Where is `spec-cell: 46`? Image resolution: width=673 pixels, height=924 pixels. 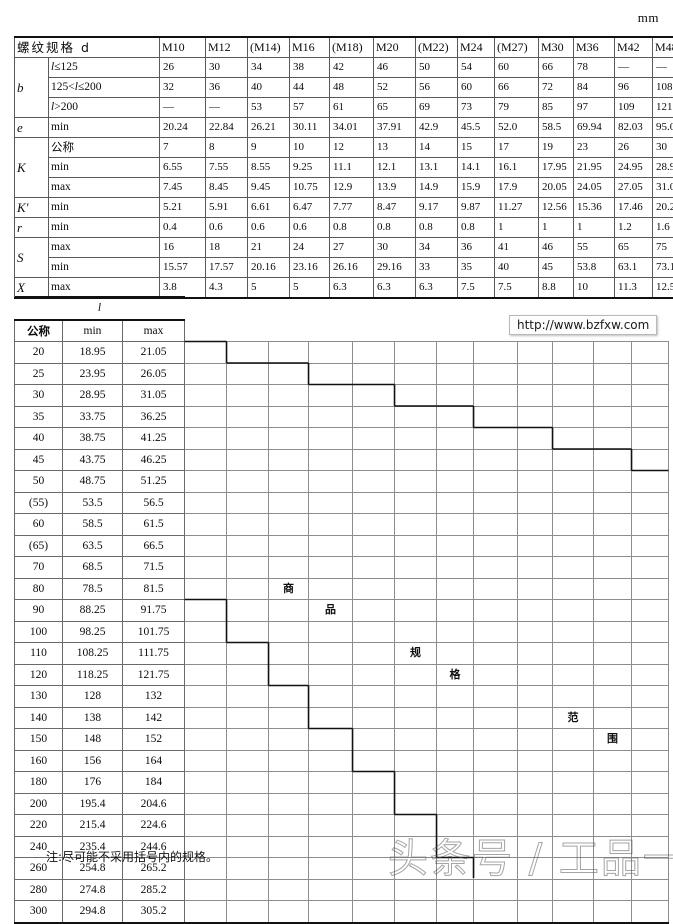 spec-cell: 46 is located at coordinates (395, 67).